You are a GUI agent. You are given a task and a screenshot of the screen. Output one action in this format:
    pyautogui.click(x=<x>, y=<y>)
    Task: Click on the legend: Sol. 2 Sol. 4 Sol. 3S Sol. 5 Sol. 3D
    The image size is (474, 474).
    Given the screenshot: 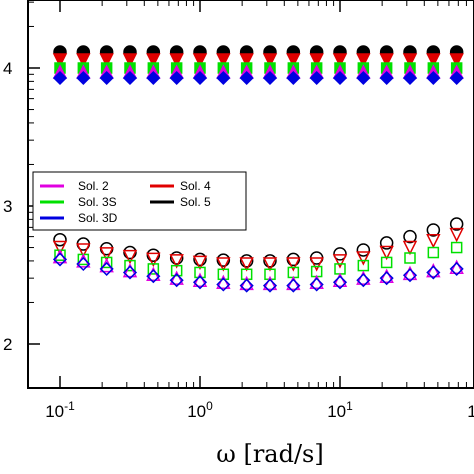 What is the action you would take?
    pyautogui.click(x=139, y=201)
    